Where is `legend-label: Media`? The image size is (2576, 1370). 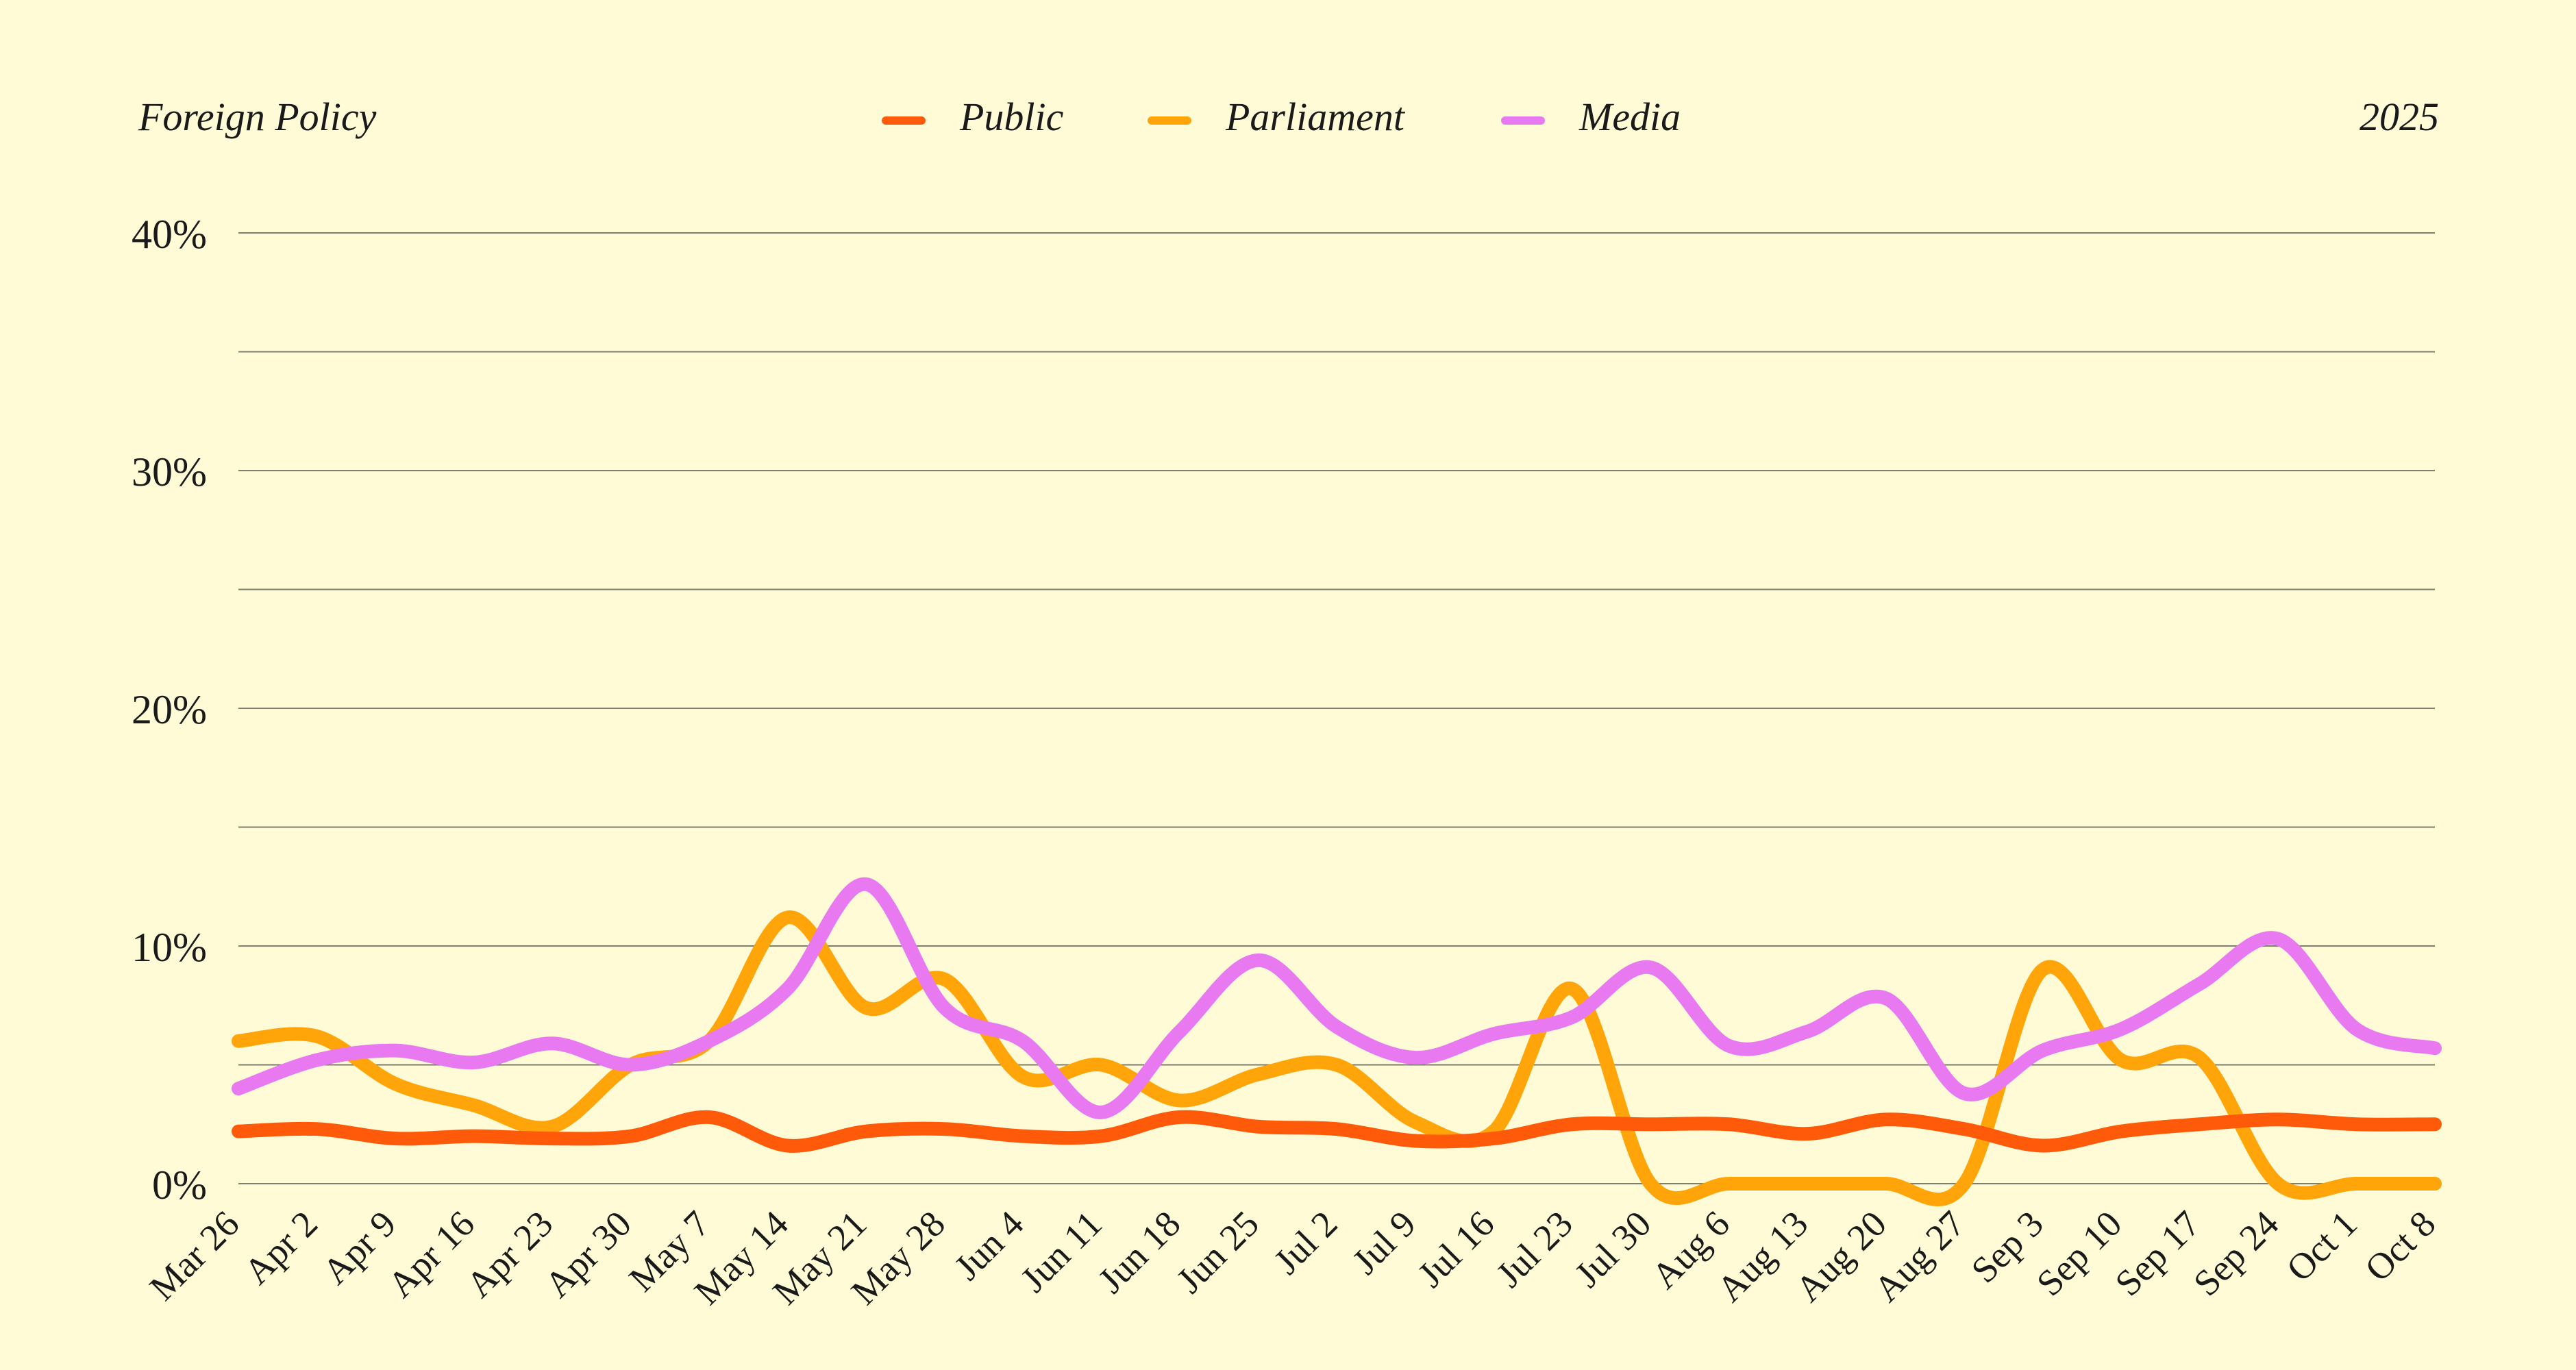 legend-label: Media is located at coordinates (1629, 117).